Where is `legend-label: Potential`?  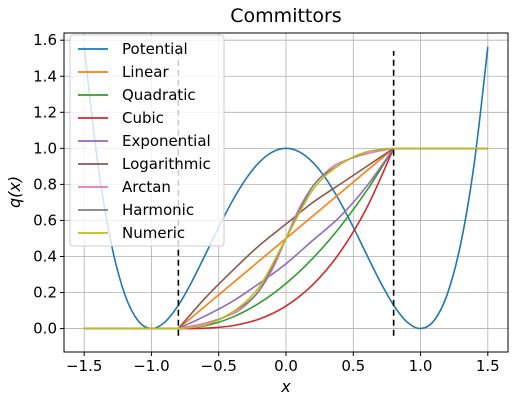 legend-label: Potential is located at coordinates (155, 49).